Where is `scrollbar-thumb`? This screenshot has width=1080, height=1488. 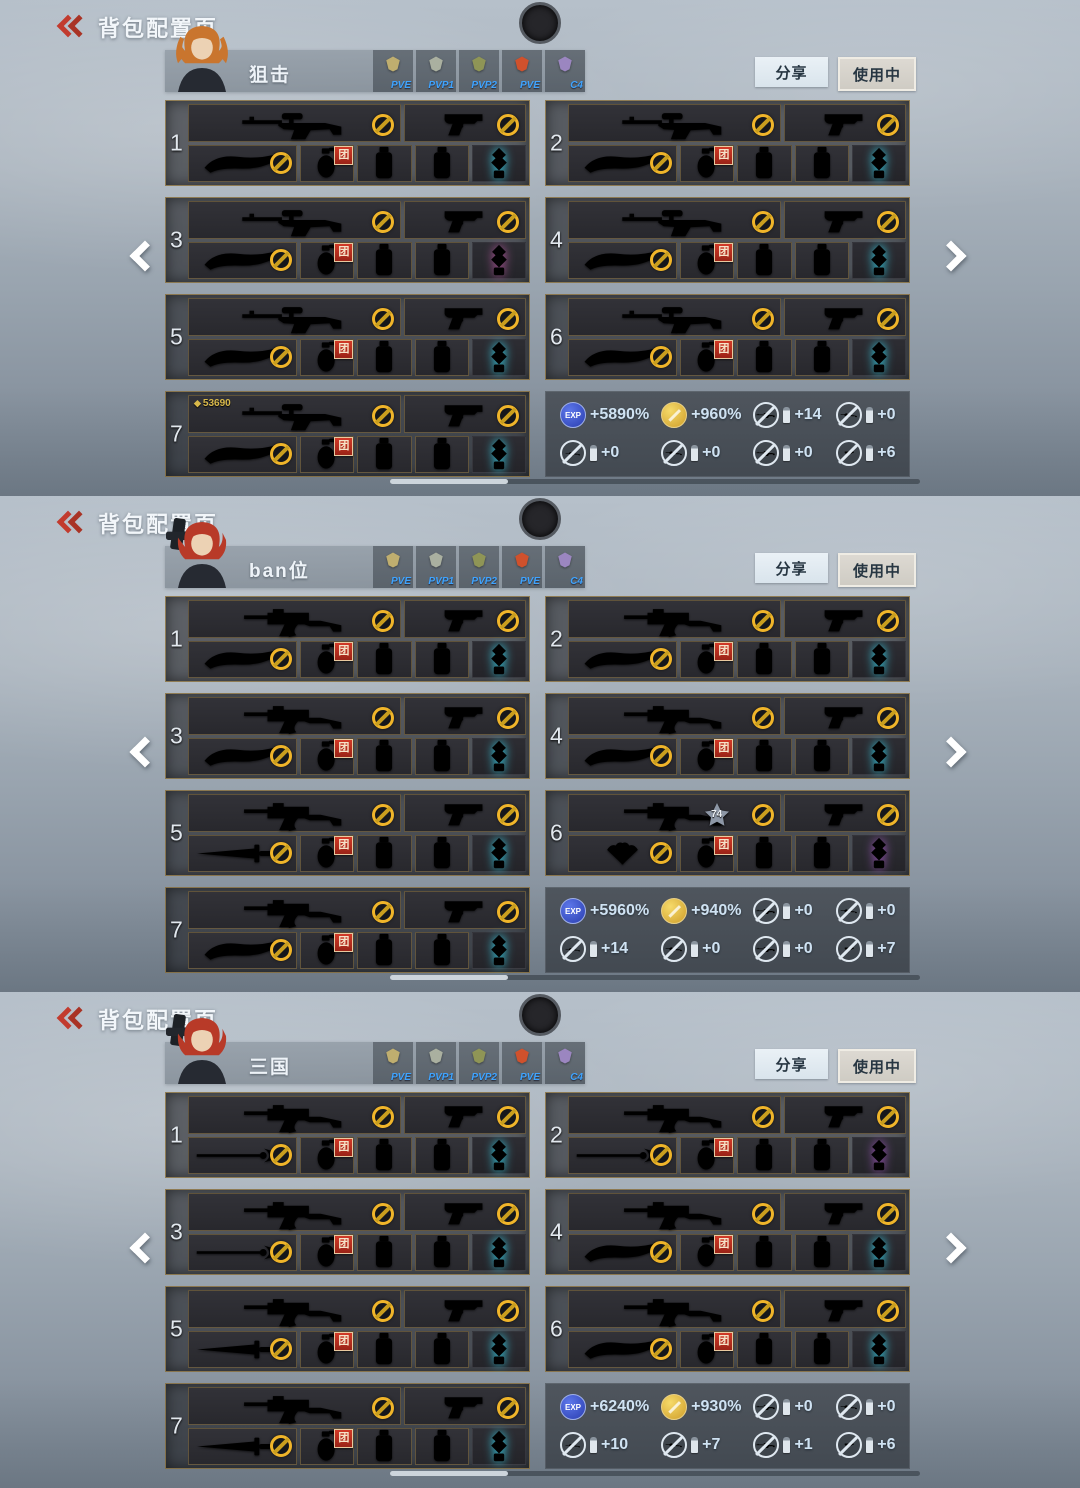
scrollbar-thumb is located at coordinates (449, 481).